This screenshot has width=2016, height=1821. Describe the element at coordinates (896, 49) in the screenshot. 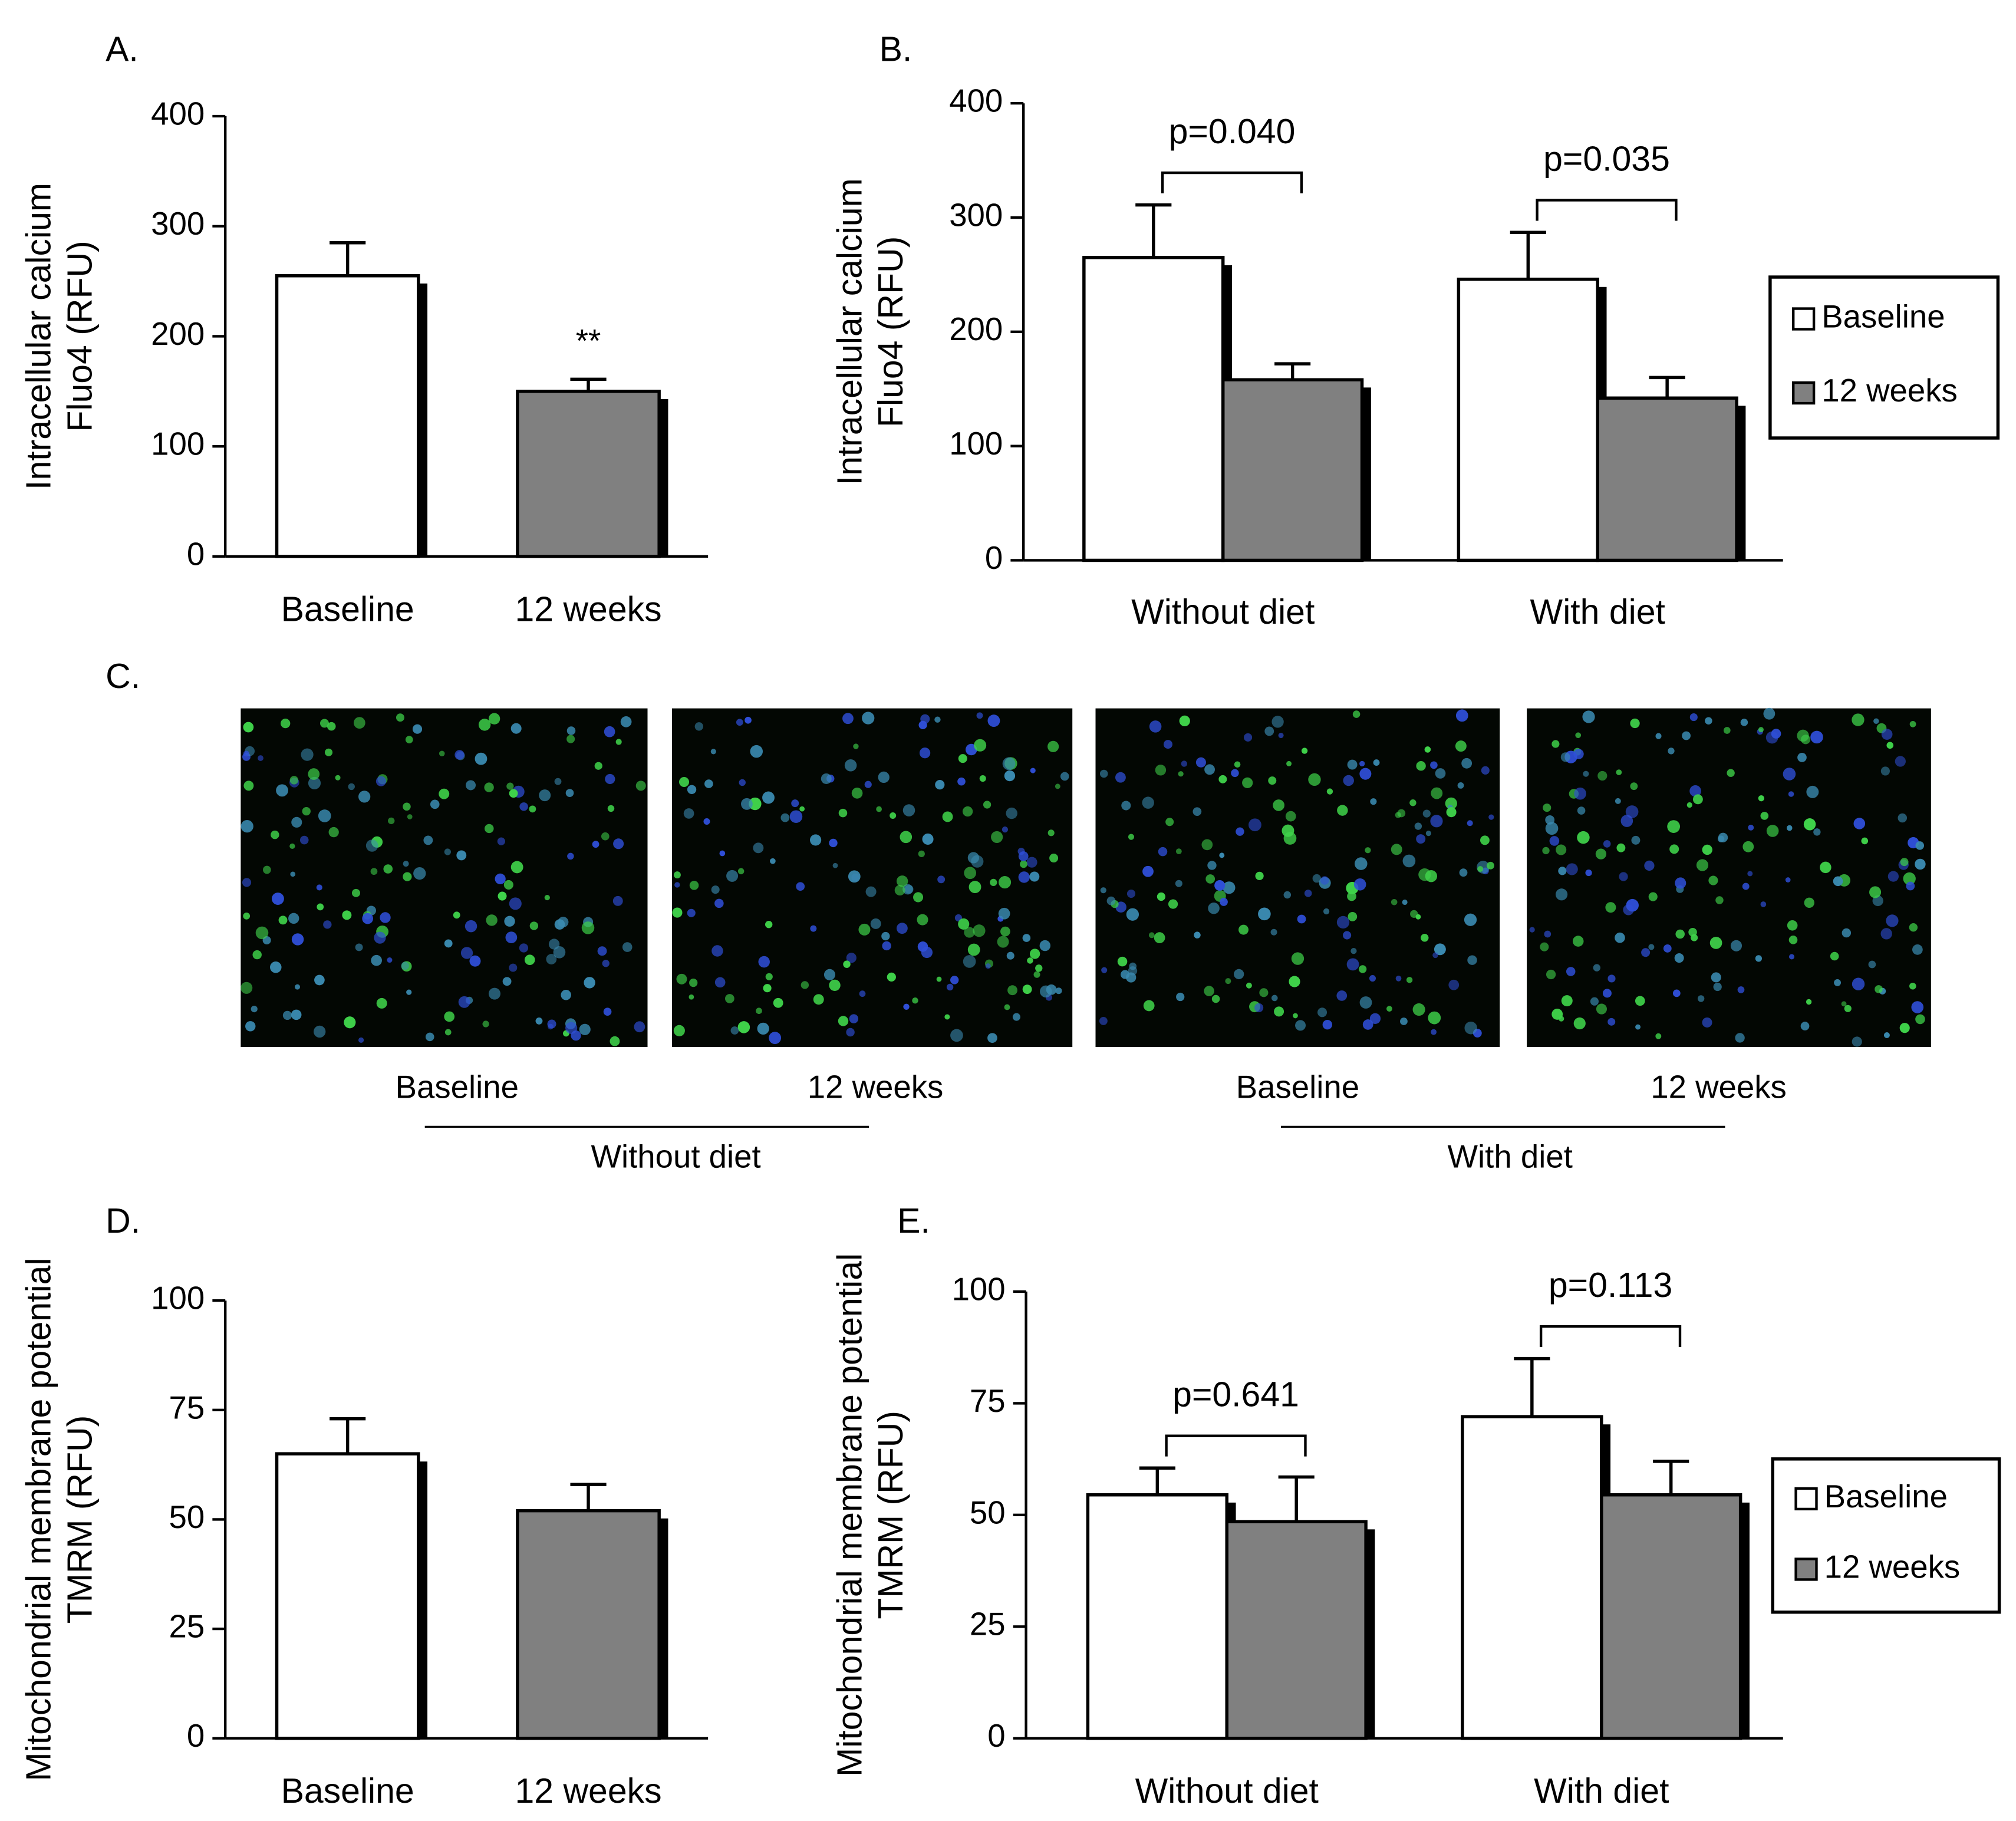

I see `panel-label: B.` at that location.